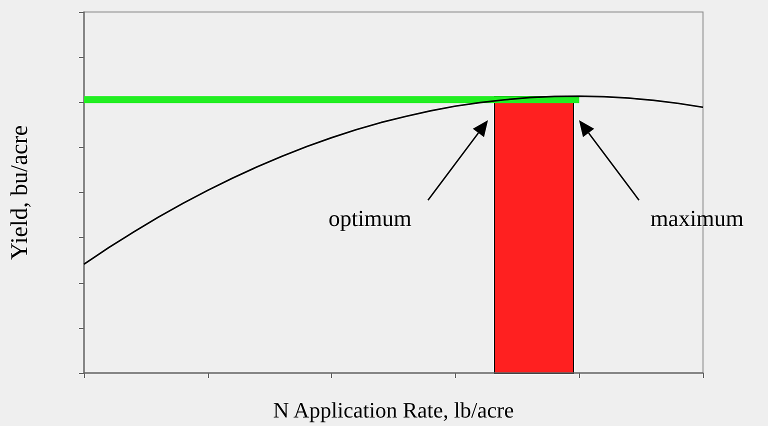  Describe the element at coordinates (393, 410) in the screenshot. I see `x-axis-title: N Application Rate, lb/acre` at that location.